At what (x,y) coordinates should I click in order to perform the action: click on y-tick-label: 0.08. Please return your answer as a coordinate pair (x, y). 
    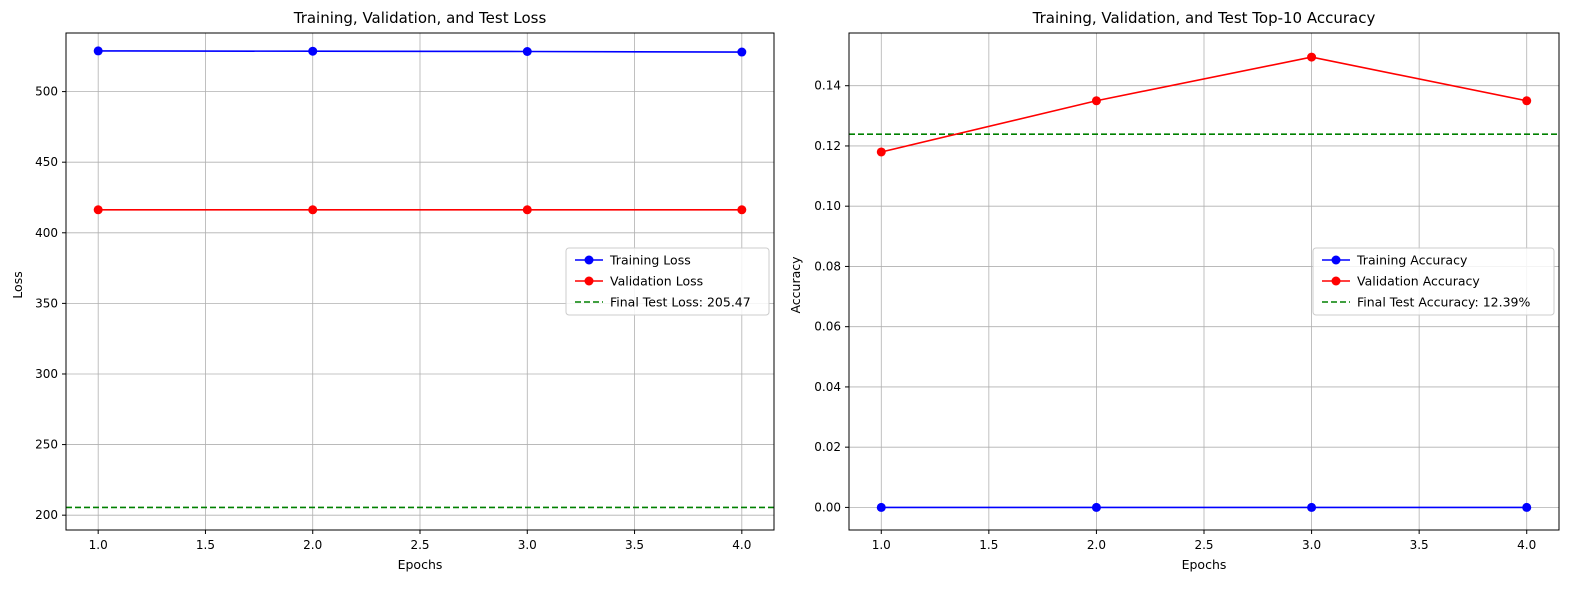
    Looking at the image, I should click on (827, 266).